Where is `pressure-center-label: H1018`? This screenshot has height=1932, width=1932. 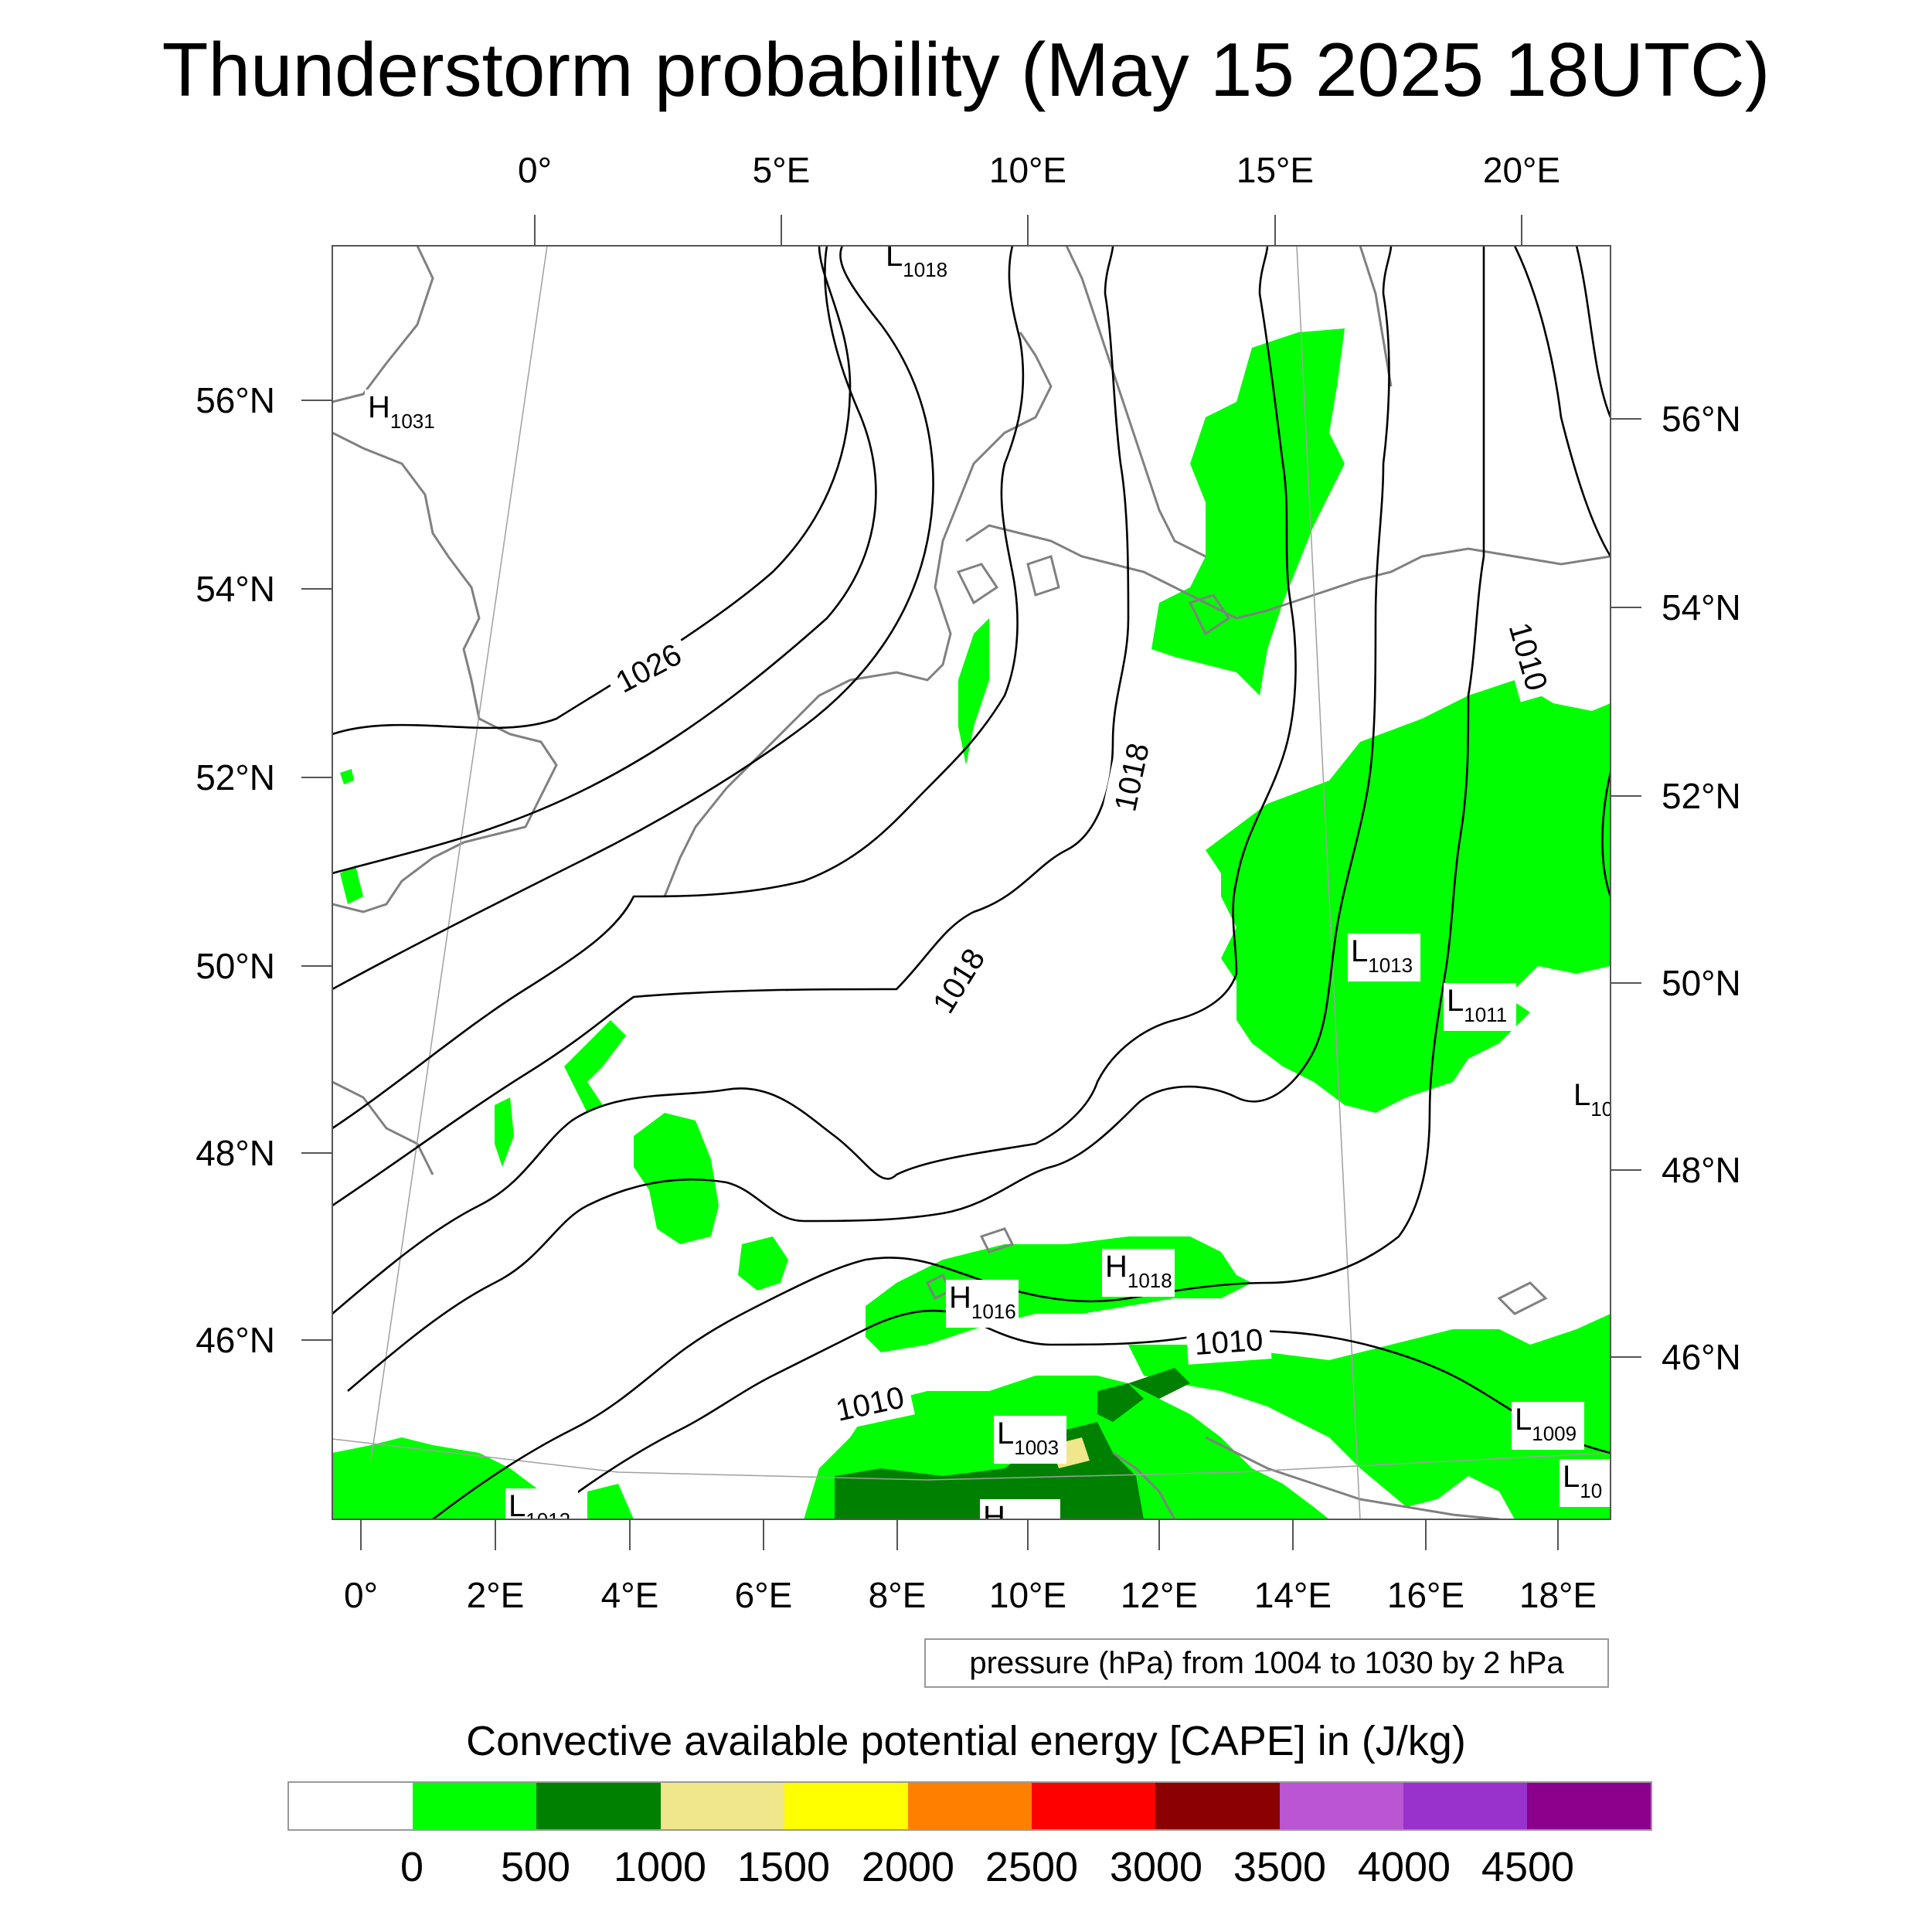 pressure-center-label: H1018 is located at coordinates (1138, 1273).